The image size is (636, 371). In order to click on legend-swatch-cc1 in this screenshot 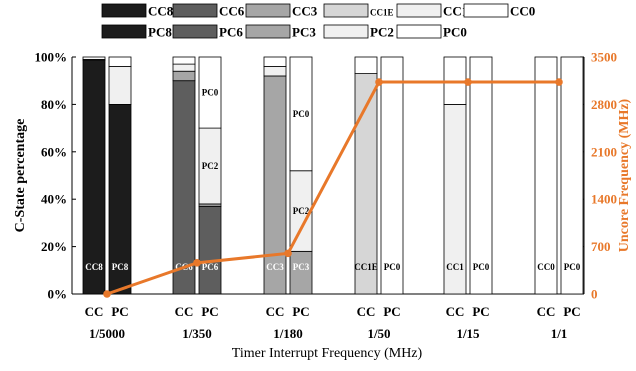, I will do `click(419, 10)`.